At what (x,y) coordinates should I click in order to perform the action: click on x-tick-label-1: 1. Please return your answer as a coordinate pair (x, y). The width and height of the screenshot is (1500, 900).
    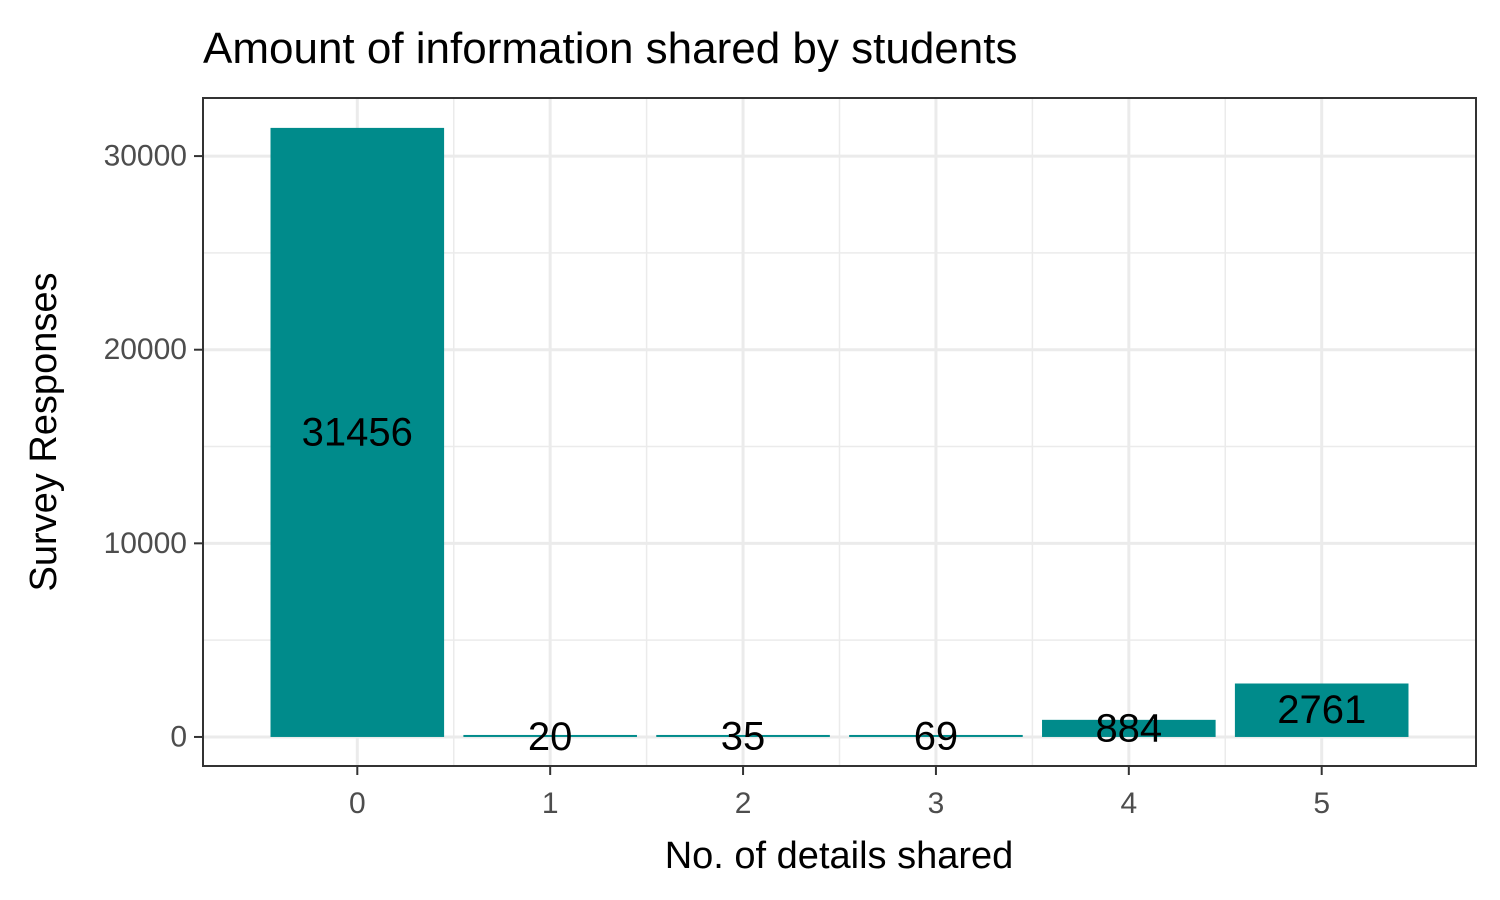
    Looking at the image, I should click on (550, 803).